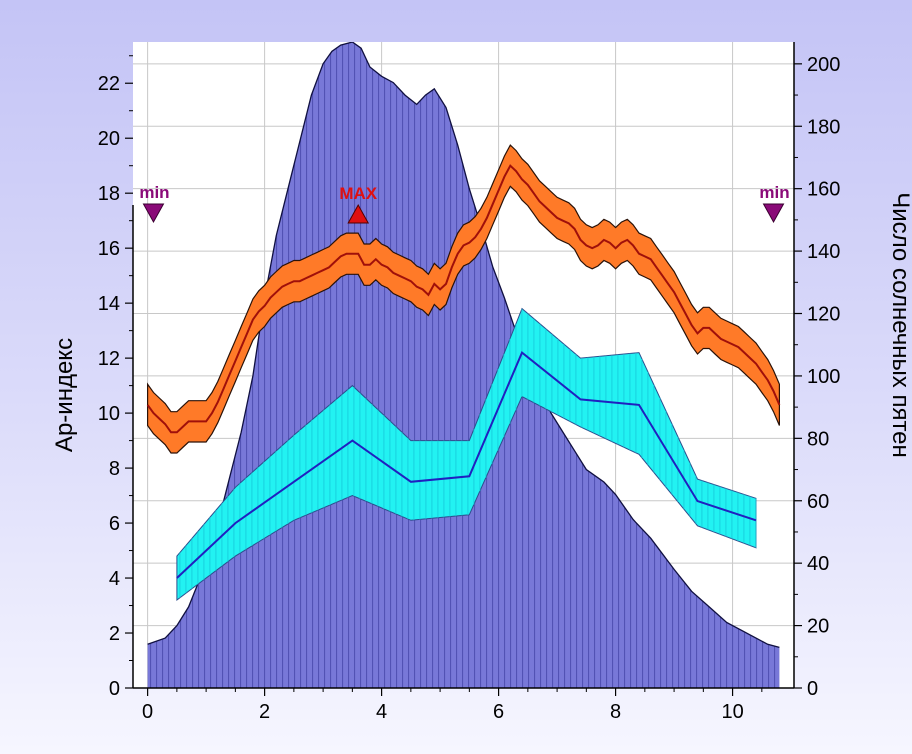 This screenshot has height=754, width=912. Describe the element at coordinates (109, 194) in the screenshot. I see `y-left-tick-label: 18` at that location.